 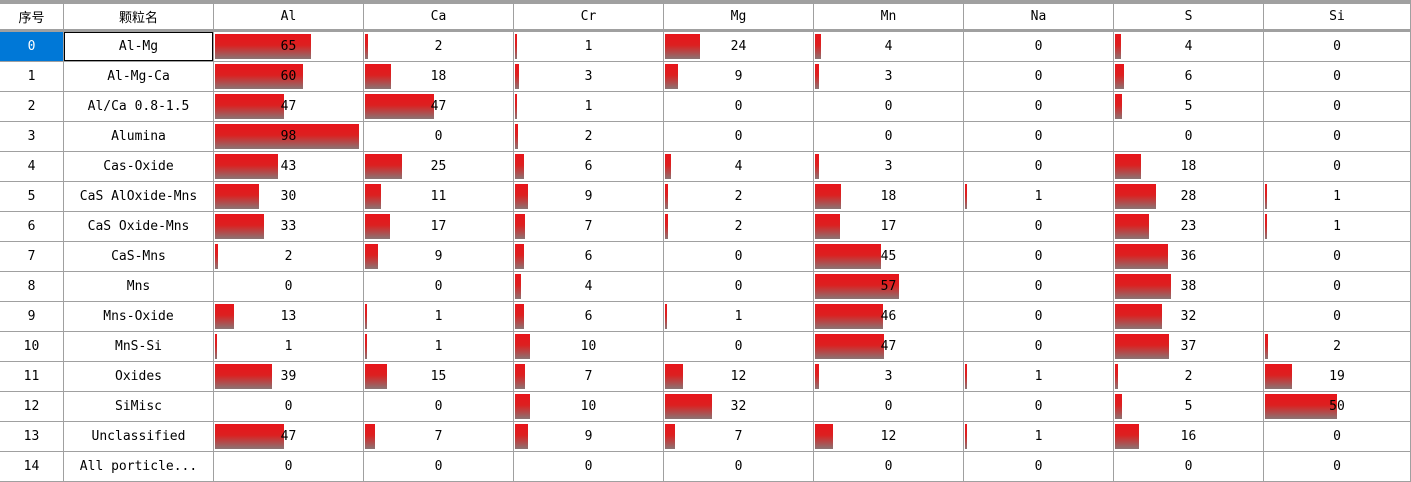 I want to click on row-index: 5, so click(x=31, y=196).